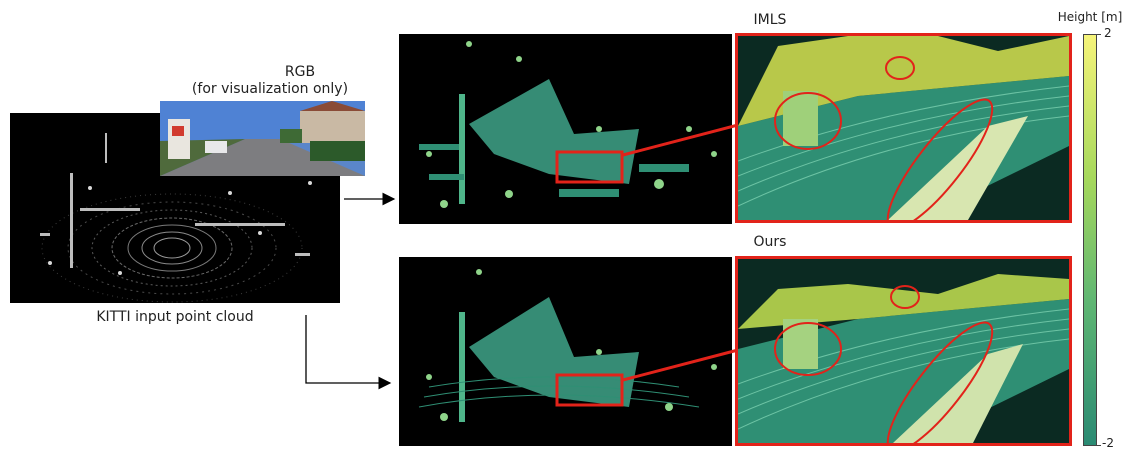  Describe the element at coordinates (903, 351) in the screenshot. I see `ours-zoom-image` at that location.